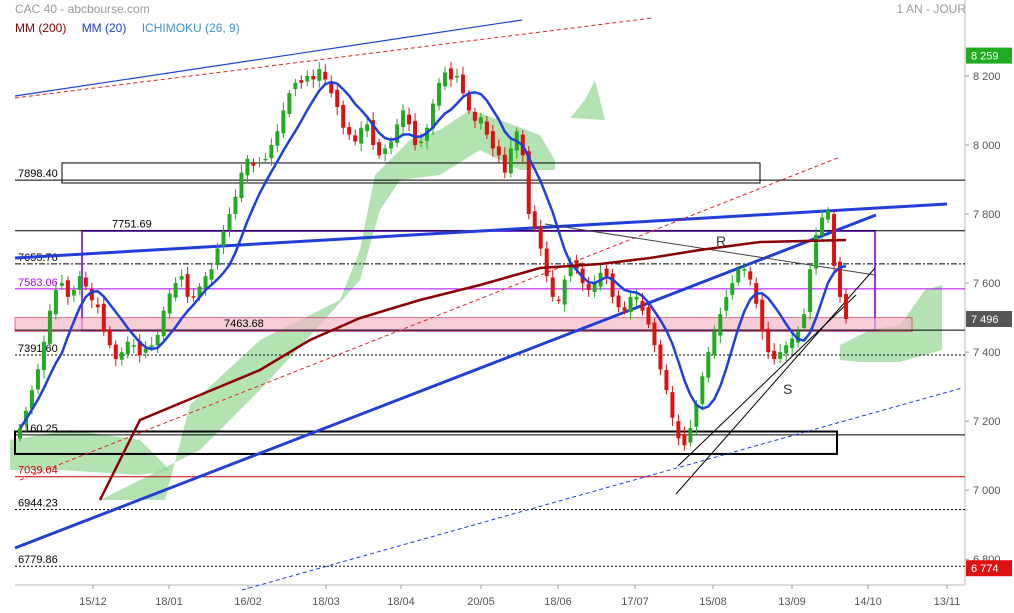 Image resolution: width=1014 pixels, height=613 pixels. What do you see at coordinates (41, 28) in the screenshot?
I see `legend-mm200: MM (200)` at bounding box center [41, 28].